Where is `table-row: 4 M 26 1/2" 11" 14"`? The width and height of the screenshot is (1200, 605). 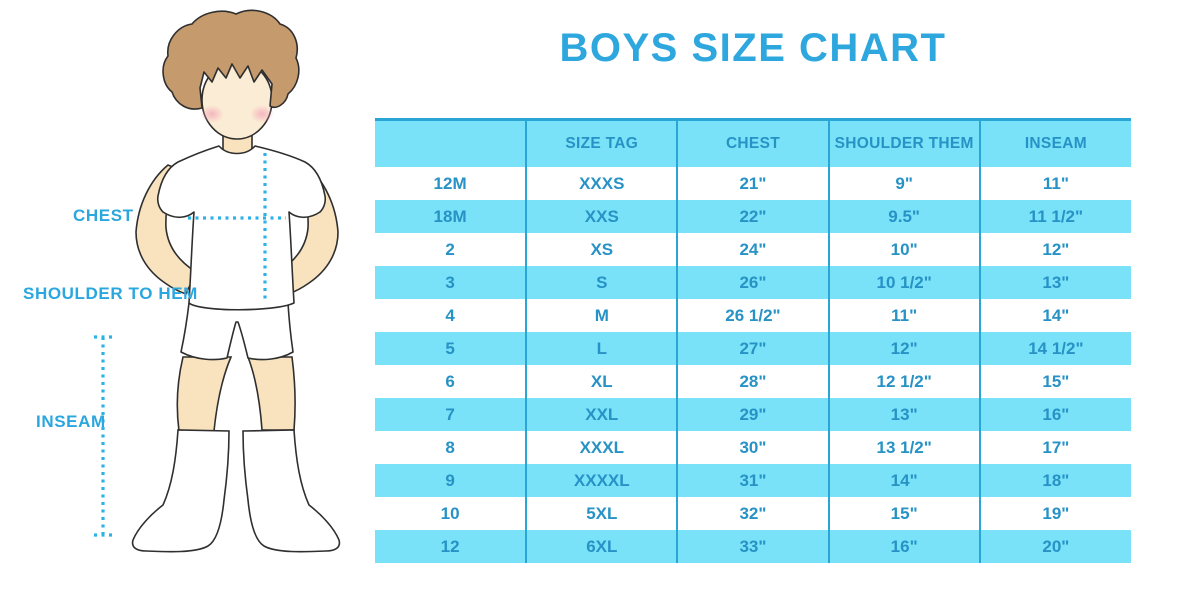
table-row: 4 M 26 1/2" 11" 14" is located at coordinates (753, 315).